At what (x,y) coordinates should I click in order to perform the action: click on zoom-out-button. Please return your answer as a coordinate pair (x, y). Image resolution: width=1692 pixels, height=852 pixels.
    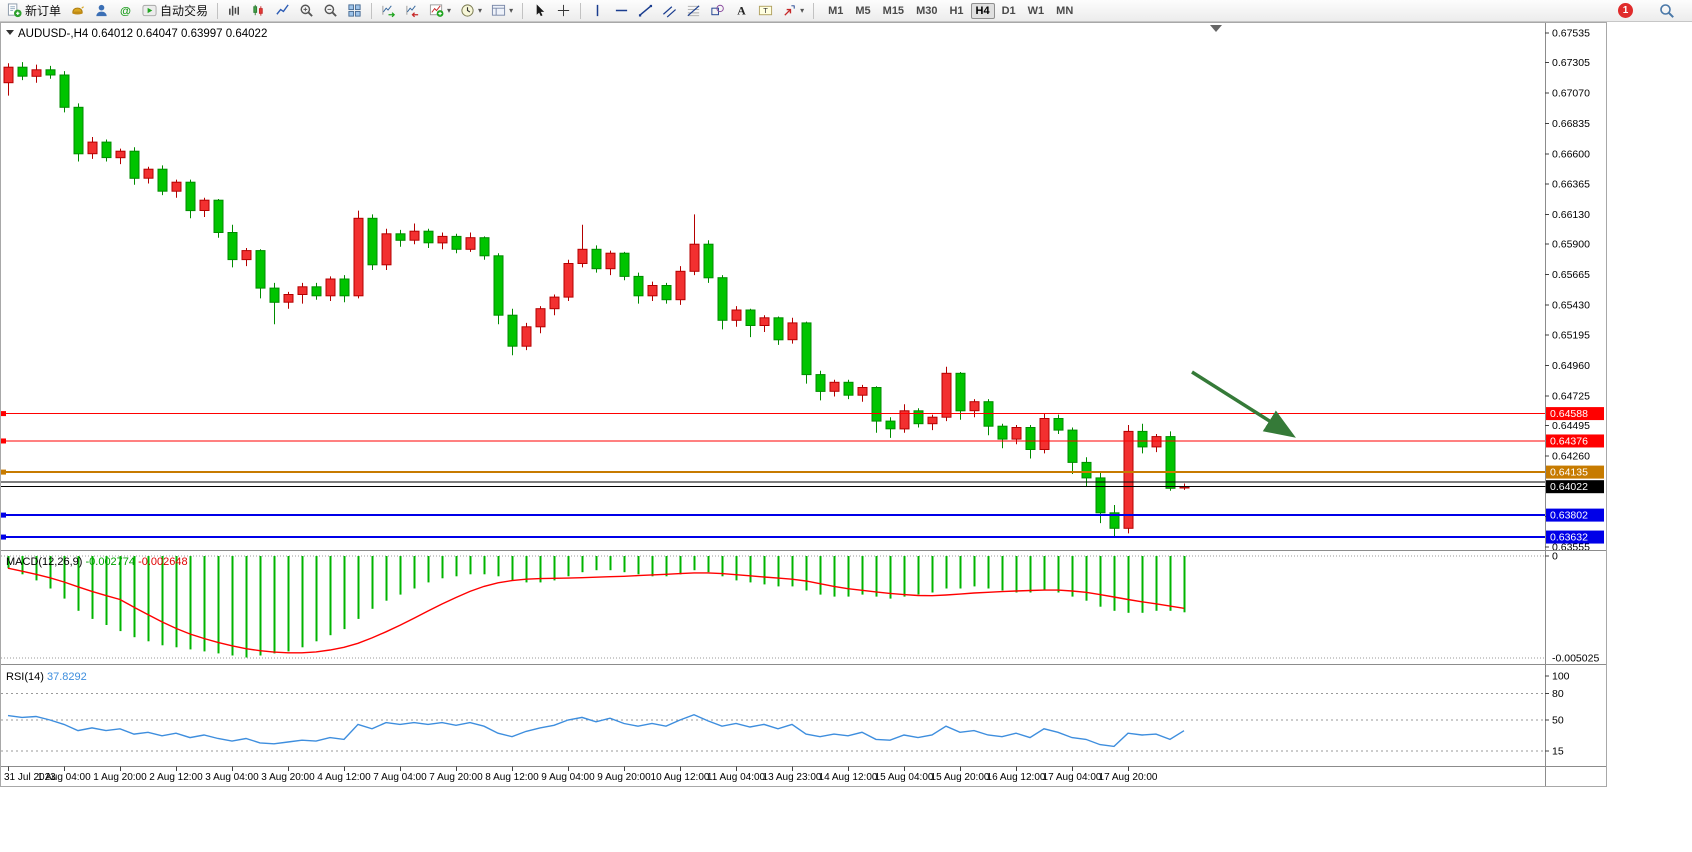
    Looking at the image, I should click on (330, 11).